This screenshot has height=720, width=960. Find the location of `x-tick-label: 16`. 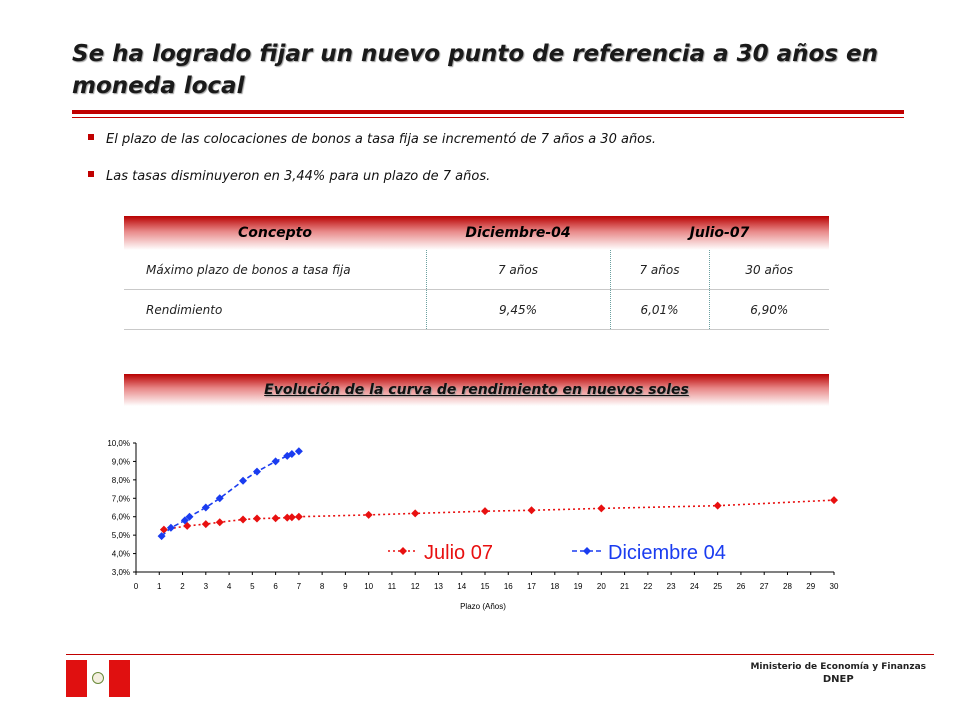

x-tick-label: 16 is located at coordinates (508, 586).